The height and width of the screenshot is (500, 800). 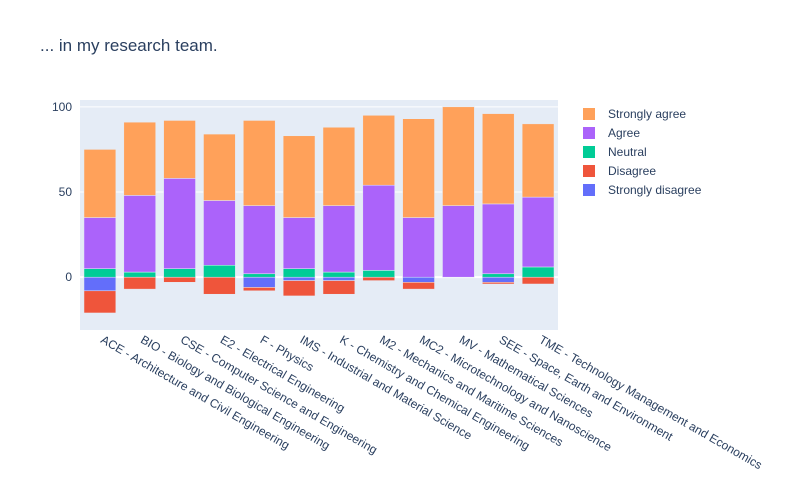 I want to click on chart-title: ... in my research team., so click(x=129, y=45).